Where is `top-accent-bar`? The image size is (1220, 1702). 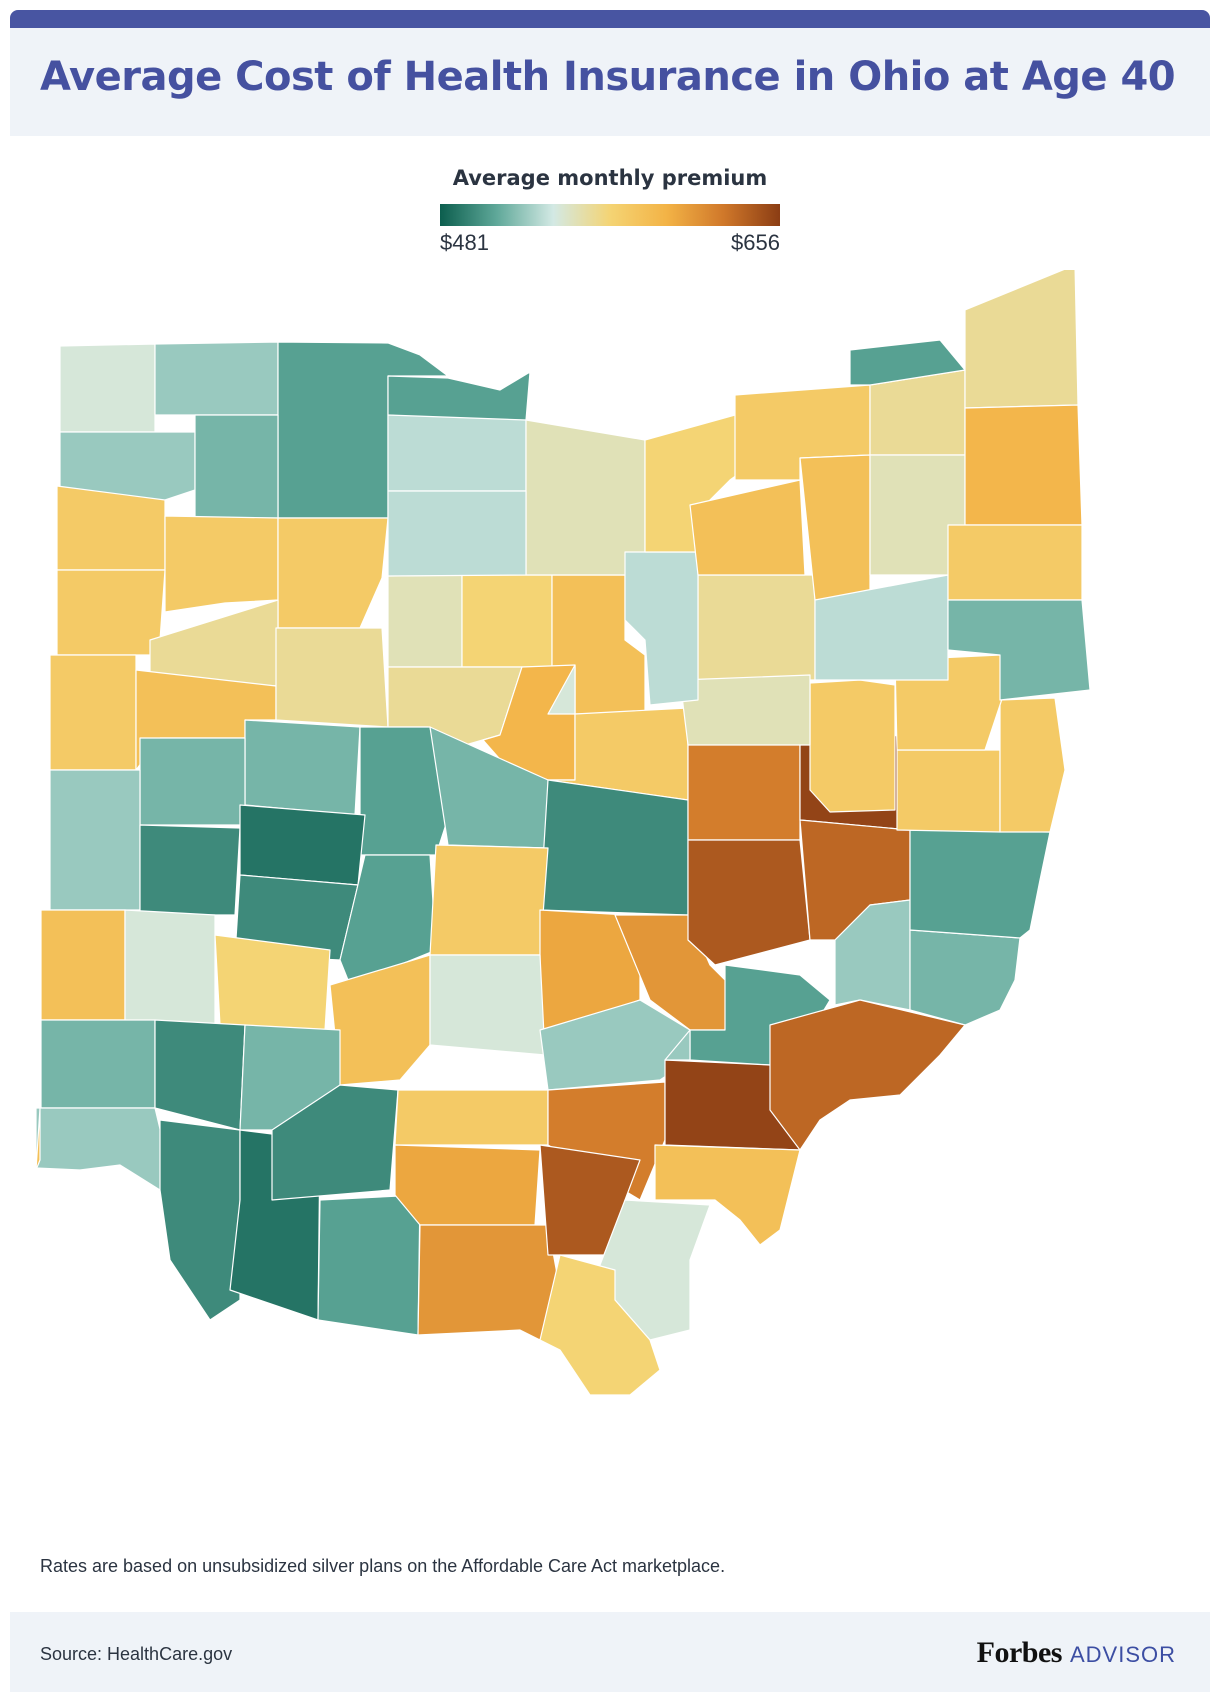 top-accent-bar is located at coordinates (610, 20).